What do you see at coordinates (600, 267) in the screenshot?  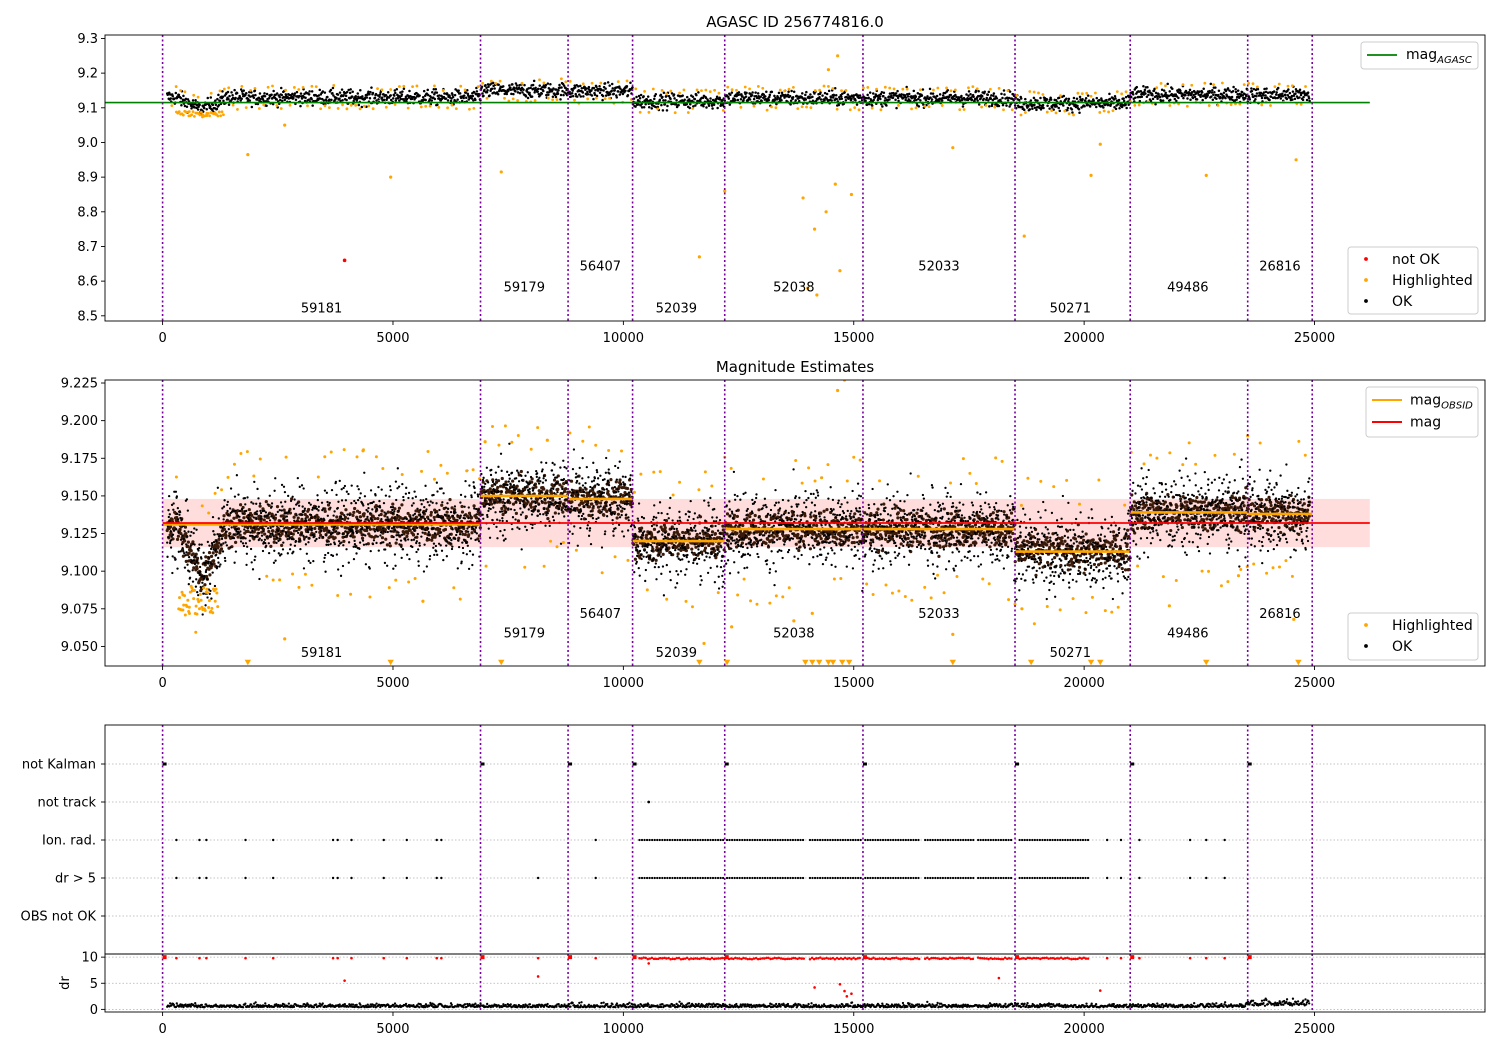 I see `panel1-obsid-label: 56407` at bounding box center [600, 267].